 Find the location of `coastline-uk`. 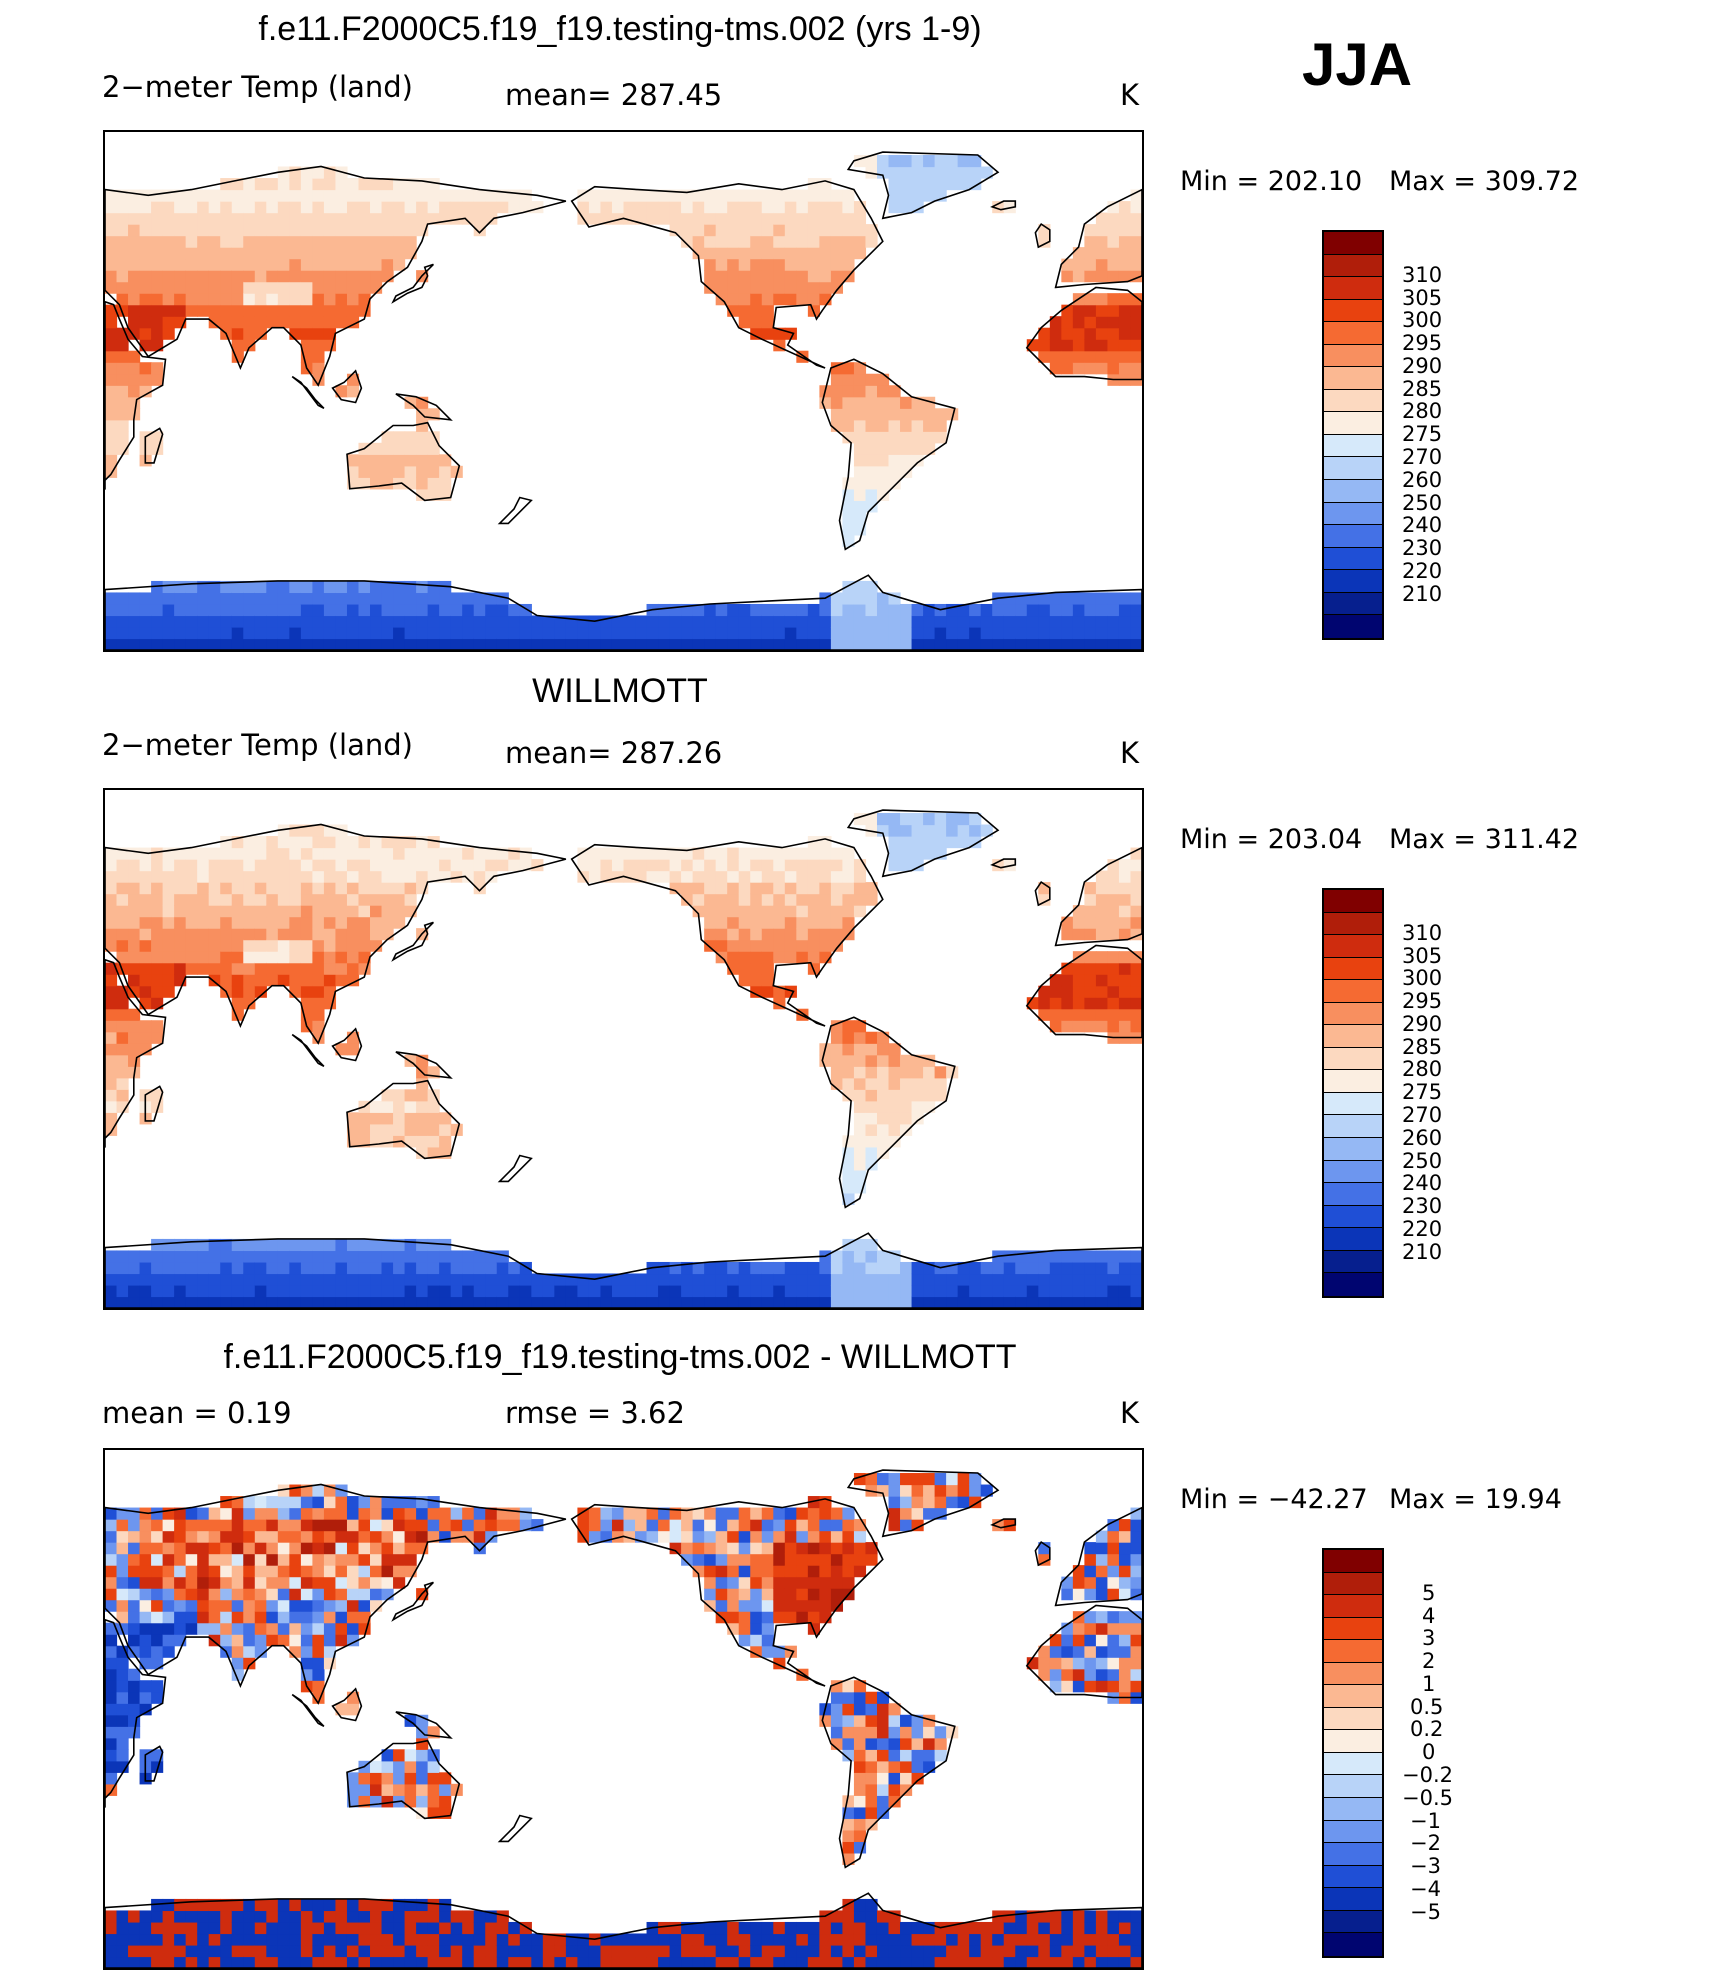

coastline-uk is located at coordinates (1042, 235).